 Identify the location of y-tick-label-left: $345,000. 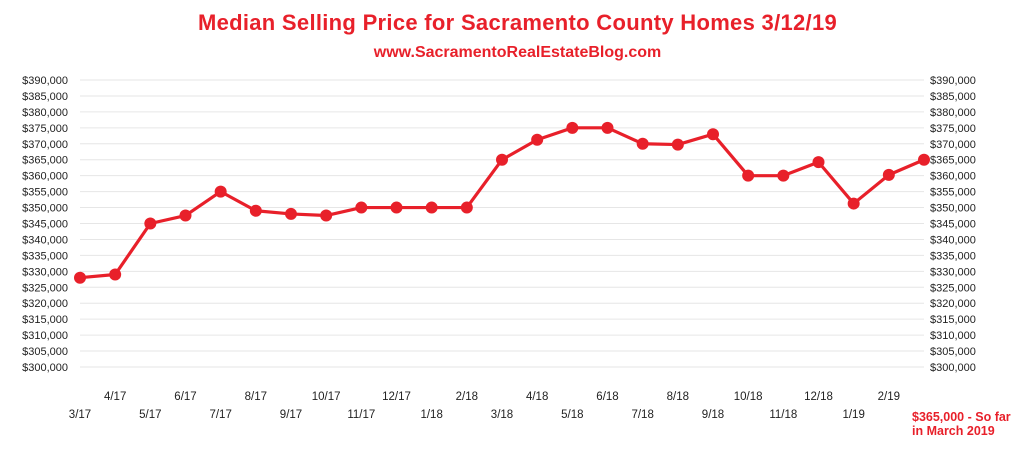
(45, 225).